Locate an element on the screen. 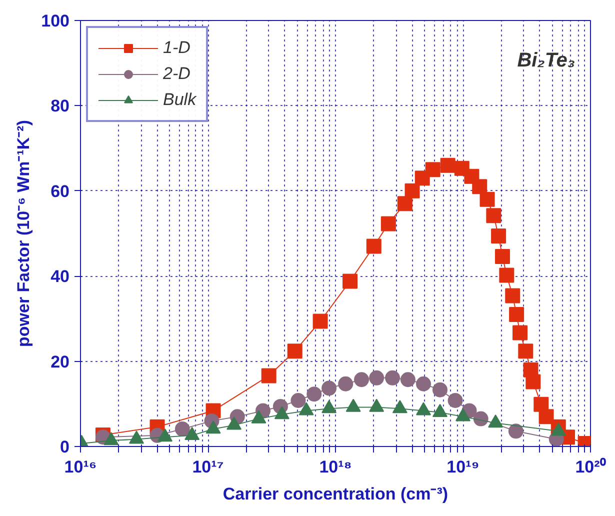  legend-label: Bulk is located at coordinates (179, 100).